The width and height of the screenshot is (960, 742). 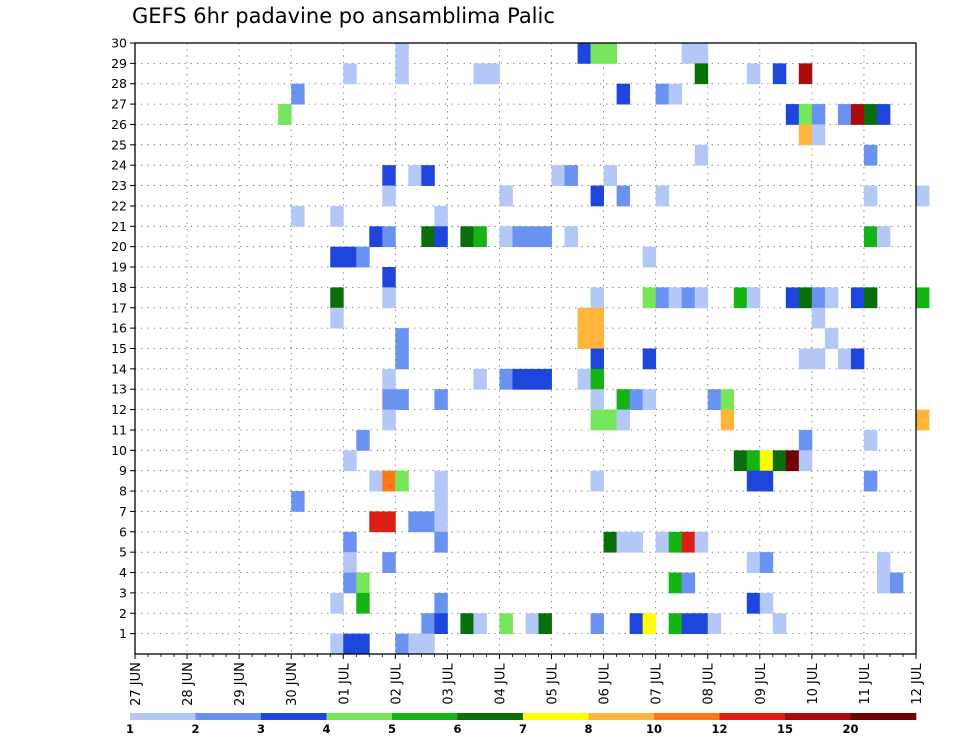 What do you see at coordinates (761, 684) in the screenshot?
I see `x-tick-label: 09 JUL` at bounding box center [761, 684].